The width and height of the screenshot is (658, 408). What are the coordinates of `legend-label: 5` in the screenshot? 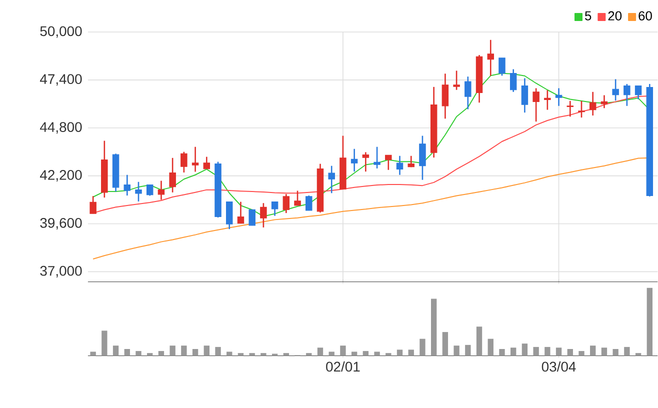 It's located at (588, 15).